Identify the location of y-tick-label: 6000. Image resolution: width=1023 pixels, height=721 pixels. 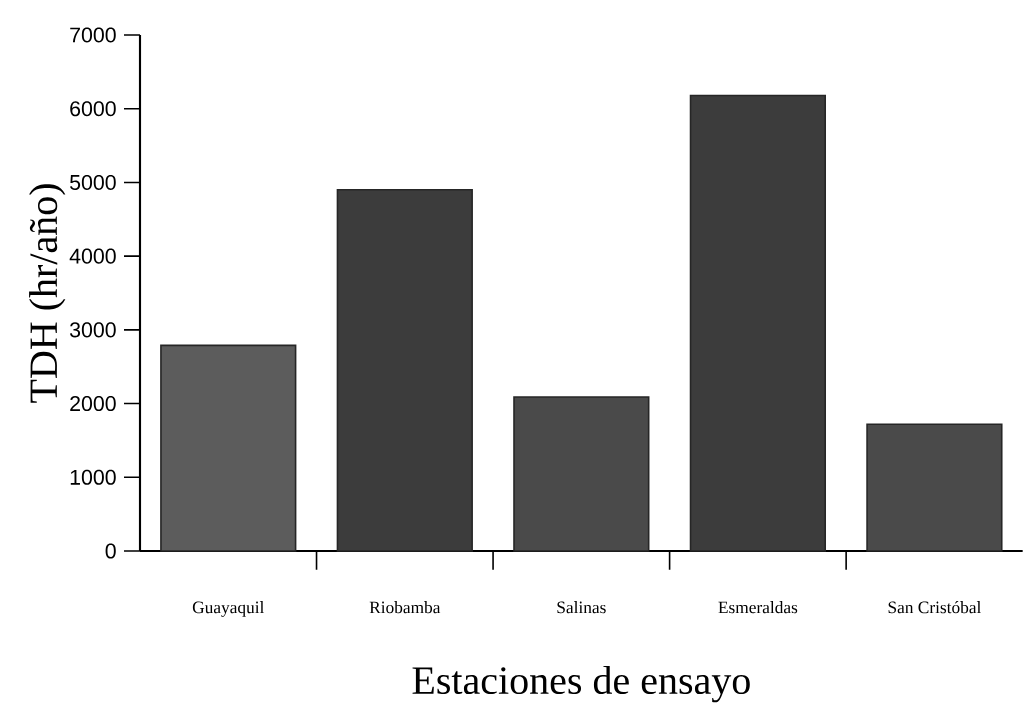
(93, 109).